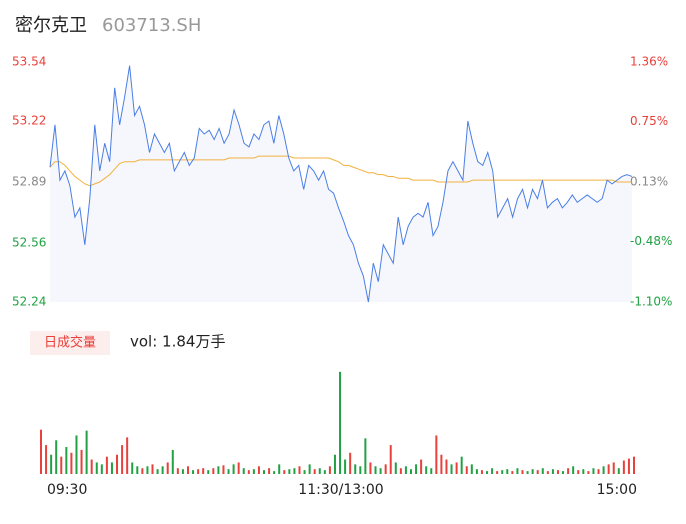 The height and width of the screenshot is (524, 686). Describe the element at coordinates (651, 241) in the screenshot. I see `y2-tick-label: -0.48%` at that location.